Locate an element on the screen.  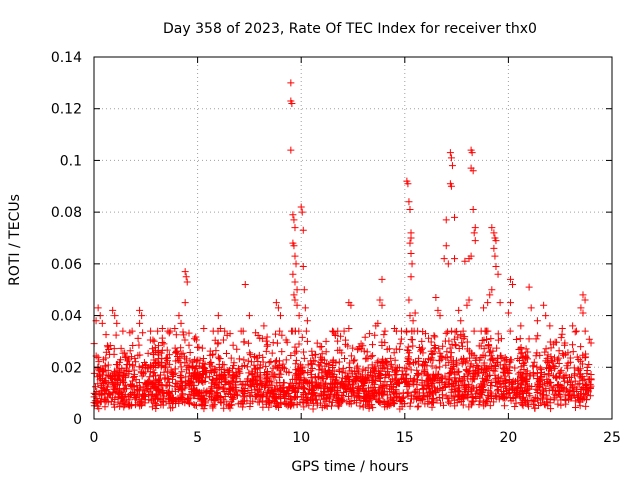
y-tick-label: 0.1 is located at coordinates (71, 161).